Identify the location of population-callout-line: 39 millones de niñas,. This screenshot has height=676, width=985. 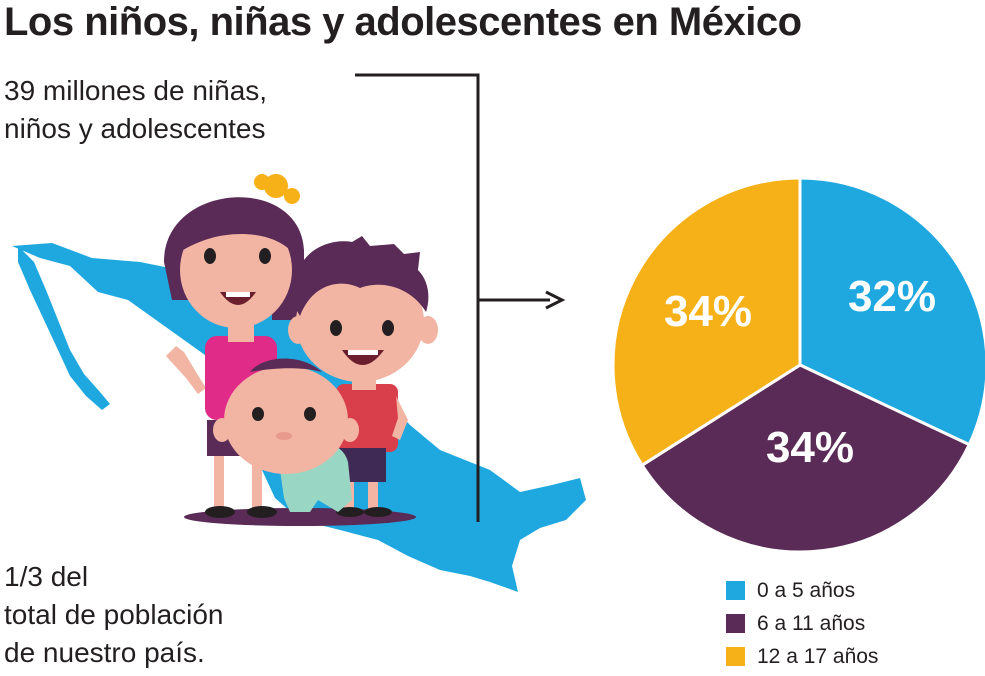
(136, 90).